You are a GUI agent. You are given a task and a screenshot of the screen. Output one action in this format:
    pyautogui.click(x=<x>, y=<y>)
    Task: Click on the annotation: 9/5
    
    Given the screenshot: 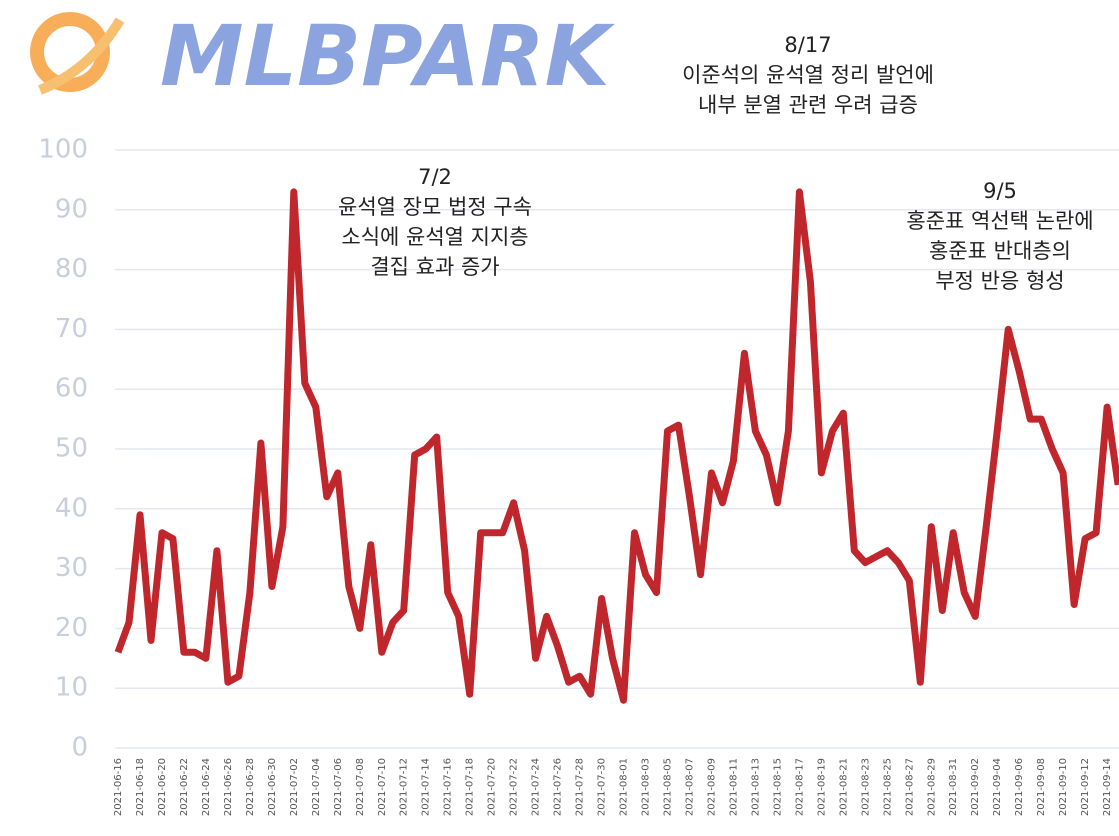 What is the action you would take?
    pyautogui.click(x=1000, y=191)
    